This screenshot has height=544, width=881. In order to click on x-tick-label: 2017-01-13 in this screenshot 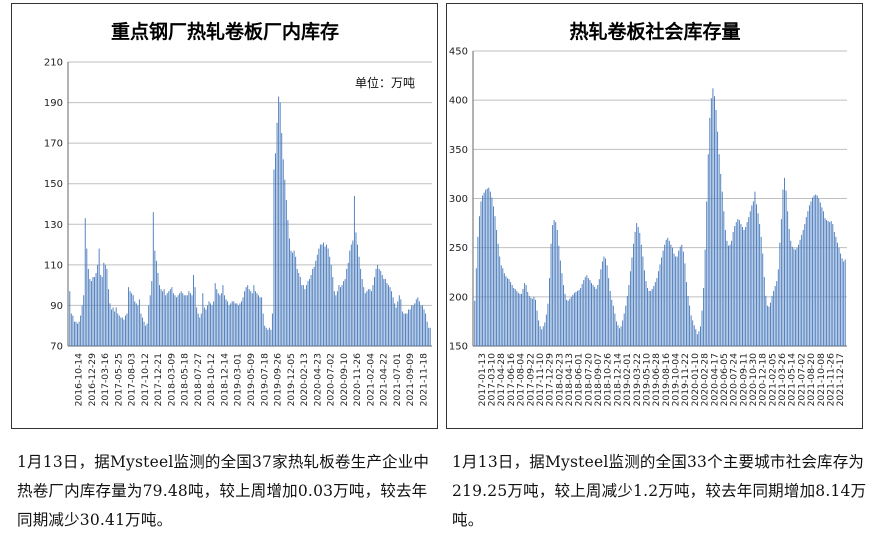, I will do `click(482, 380)`.